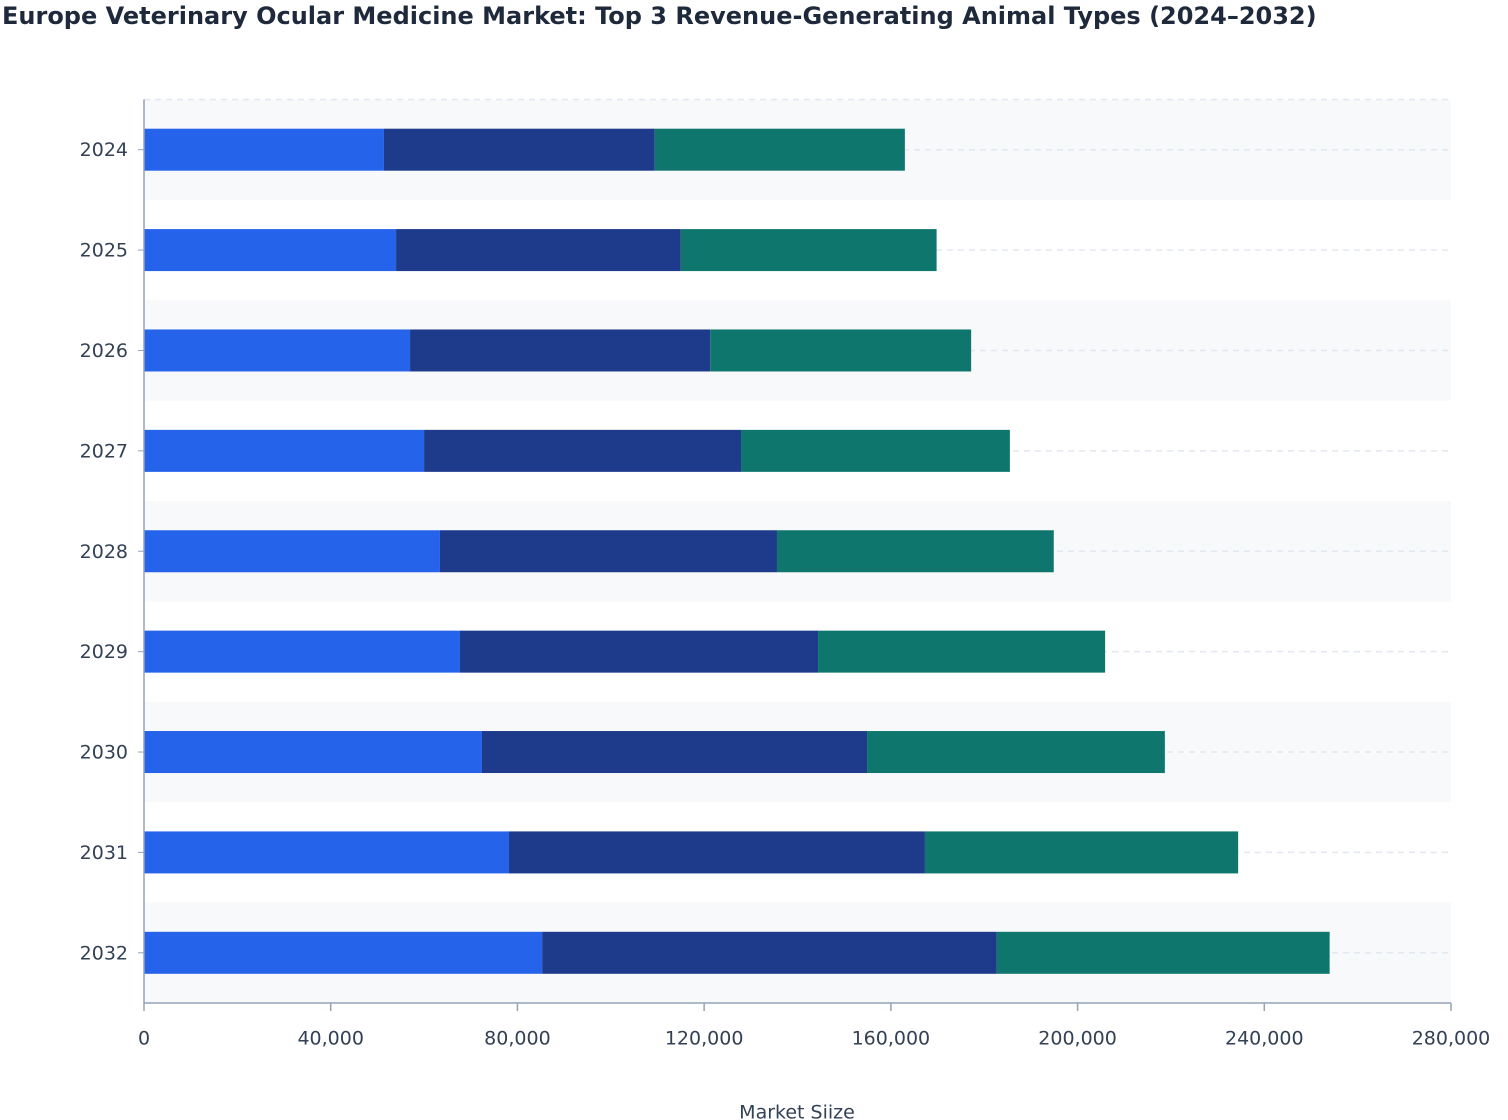 This screenshot has width=1508, height=1120. I want to click on y-tick-label: 2031, so click(104, 853).